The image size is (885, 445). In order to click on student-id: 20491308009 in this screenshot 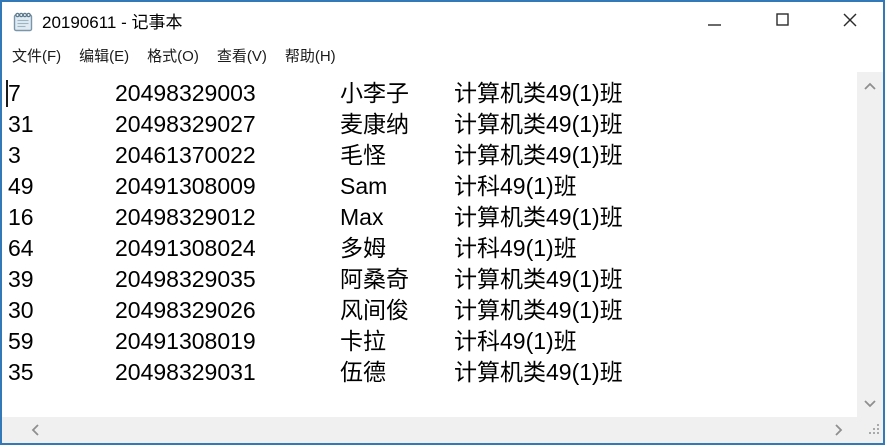, I will do `click(185, 186)`.